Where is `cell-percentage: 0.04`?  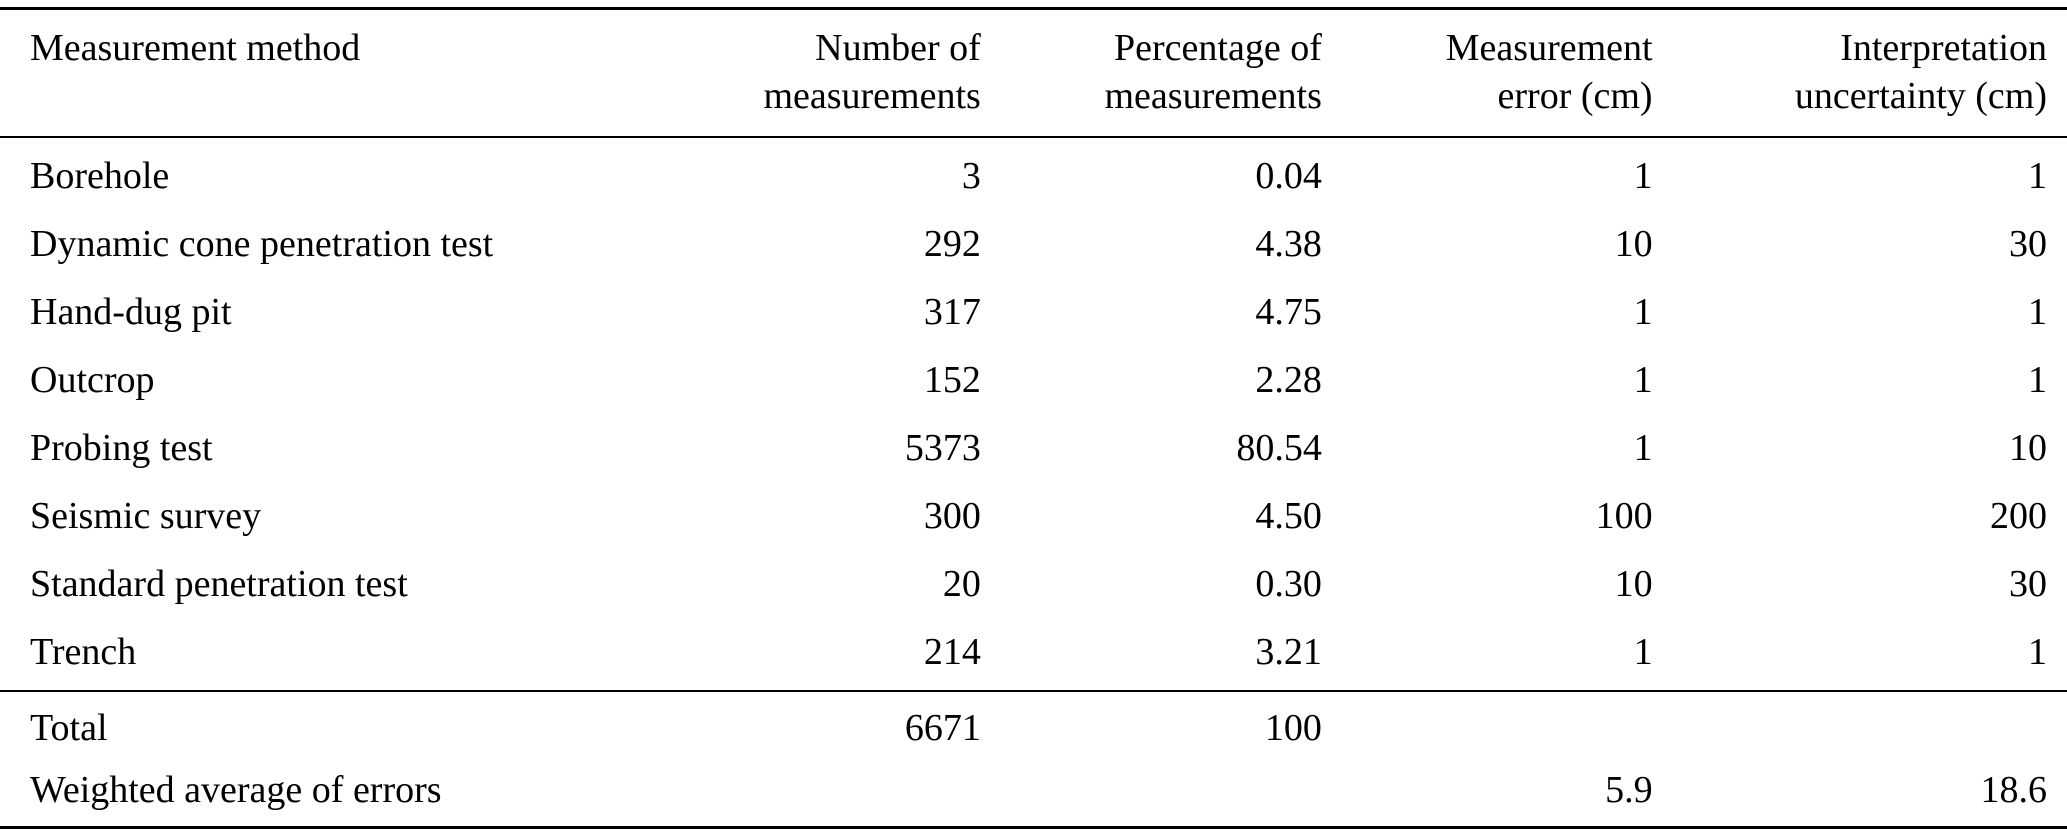
cell-percentage: 0.04 is located at coordinates (1288, 176).